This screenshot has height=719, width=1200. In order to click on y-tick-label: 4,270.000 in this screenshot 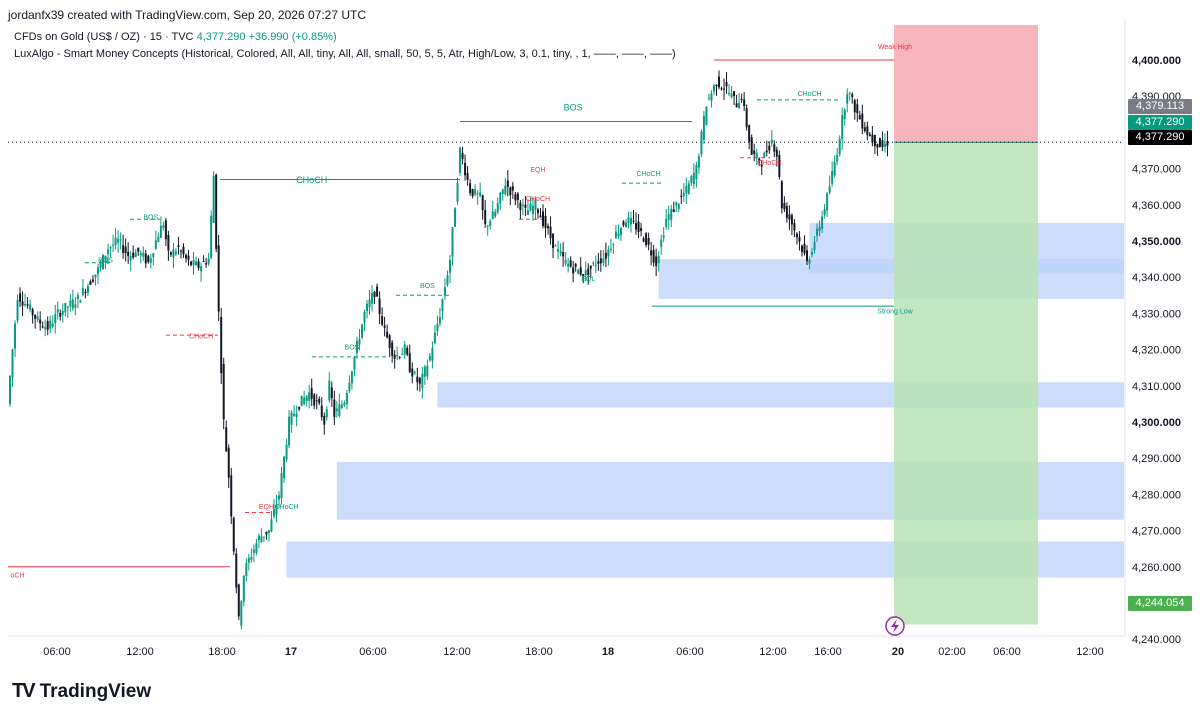, I will do `click(1156, 532)`.